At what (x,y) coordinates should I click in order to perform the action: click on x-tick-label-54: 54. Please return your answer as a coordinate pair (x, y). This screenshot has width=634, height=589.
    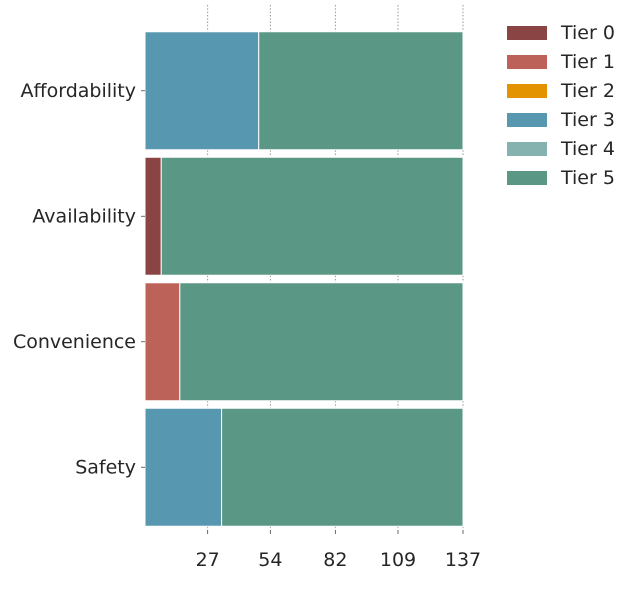
    Looking at the image, I should click on (270, 560).